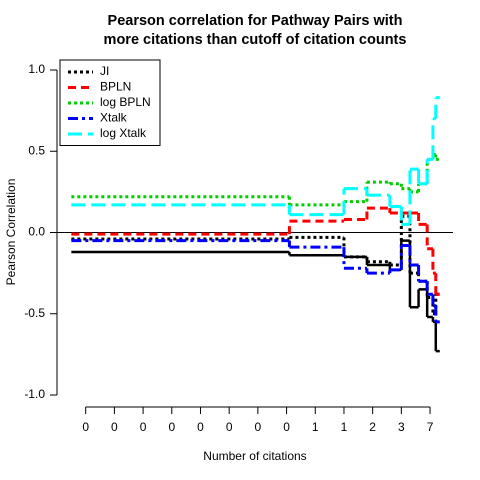 The image size is (480, 480). Describe the element at coordinates (34, 313) in the screenshot. I see `y-tick-label: -0.5` at that location.